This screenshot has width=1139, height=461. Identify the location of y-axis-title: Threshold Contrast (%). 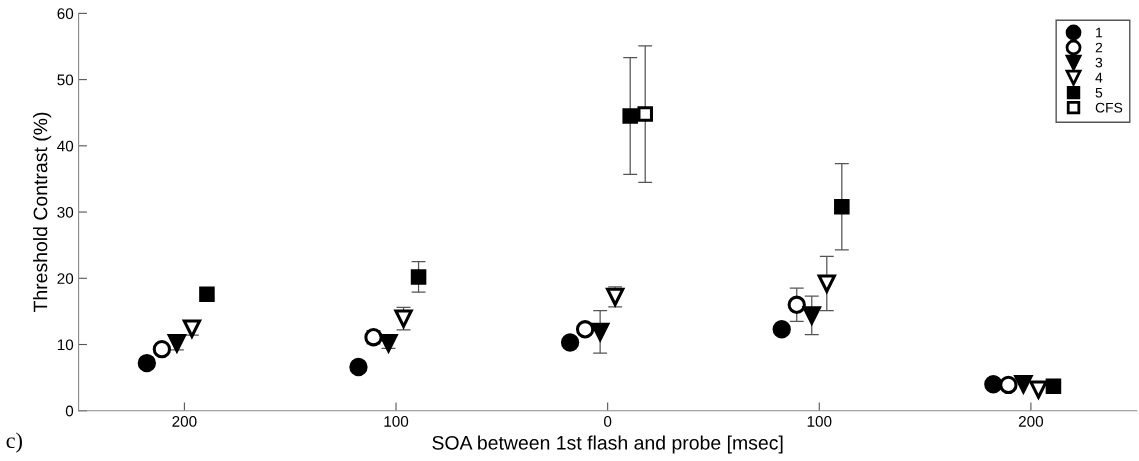
(42, 212).